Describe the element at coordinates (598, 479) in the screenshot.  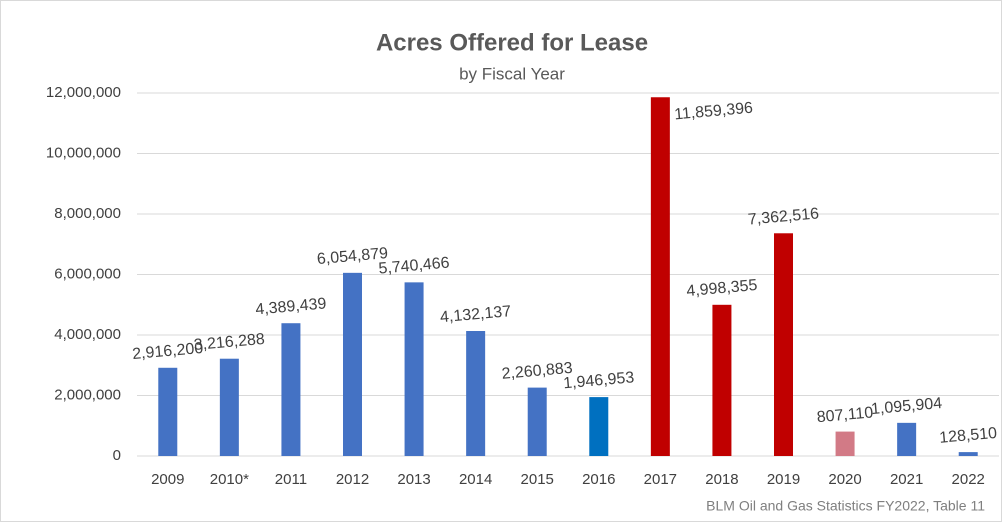
I see `x-tick-label: 2016` at that location.